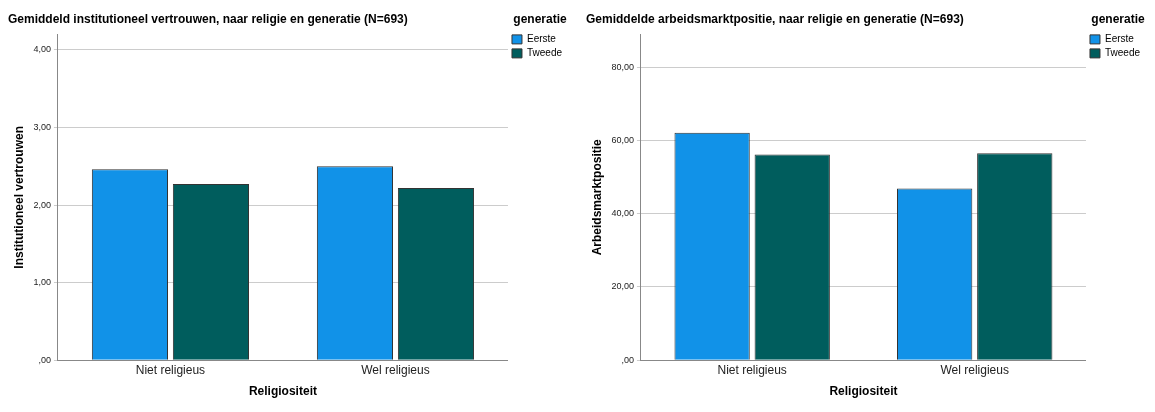  I want to click on chart-title: Gemiddeld institutioneel vertrouwen, naar religie en generatie (N=693), so click(208, 18).